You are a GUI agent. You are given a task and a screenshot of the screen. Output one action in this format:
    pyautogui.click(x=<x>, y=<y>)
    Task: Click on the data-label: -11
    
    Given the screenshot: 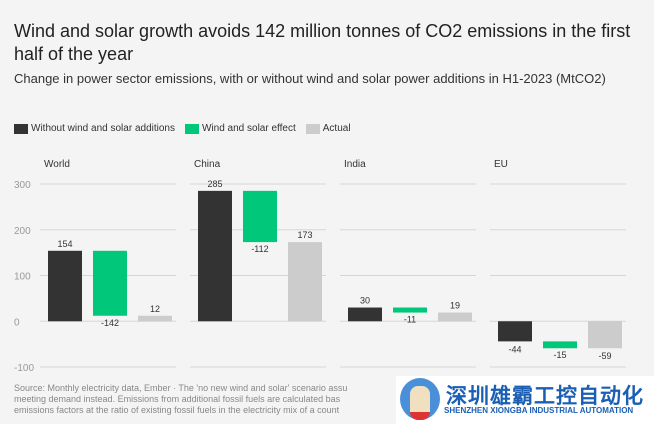 What is the action you would take?
    pyautogui.click(x=410, y=320)
    